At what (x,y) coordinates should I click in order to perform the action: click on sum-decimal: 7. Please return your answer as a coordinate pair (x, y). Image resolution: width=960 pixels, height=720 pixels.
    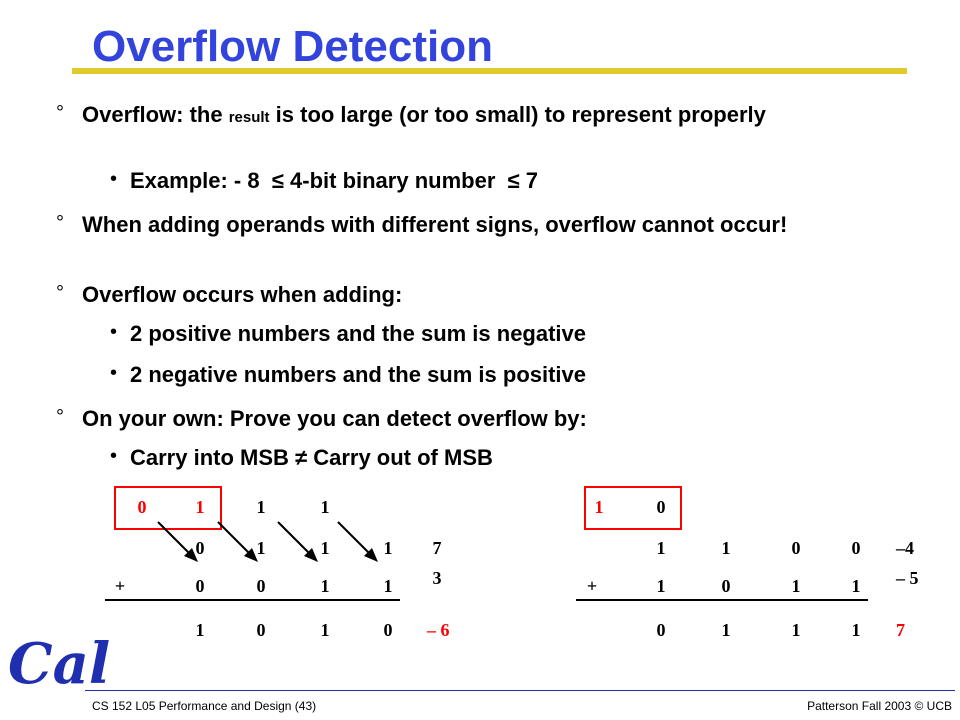
    Looking at the image, I should click on (900, 630).